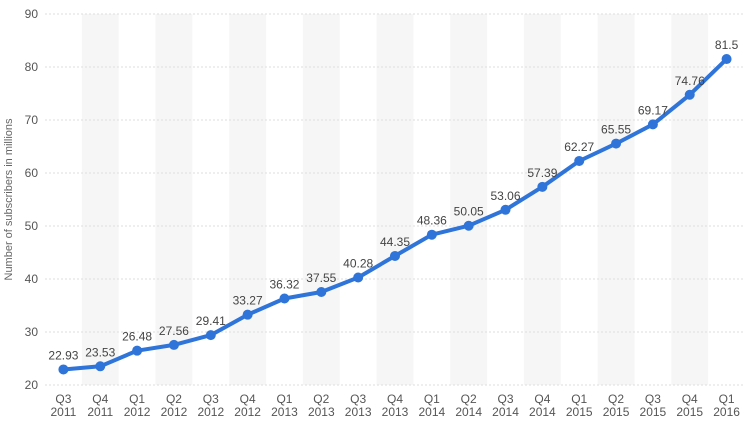 The width and height of the screenshot is (750, 433). Describe the element at coordinates (542, 173) in the screenshot. I see `data-label: 57.39` at that location.